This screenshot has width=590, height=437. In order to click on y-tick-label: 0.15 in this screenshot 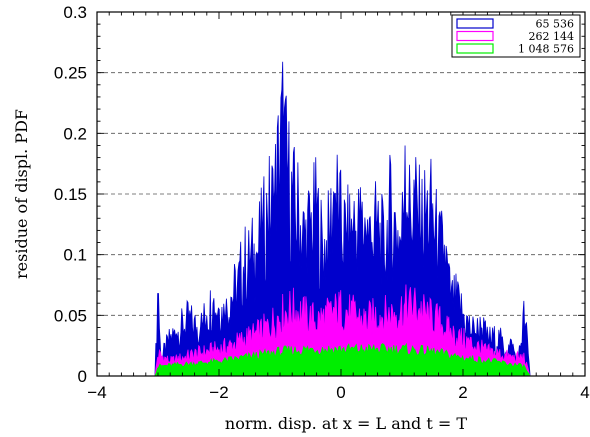, I will do `click(70, 194)`.